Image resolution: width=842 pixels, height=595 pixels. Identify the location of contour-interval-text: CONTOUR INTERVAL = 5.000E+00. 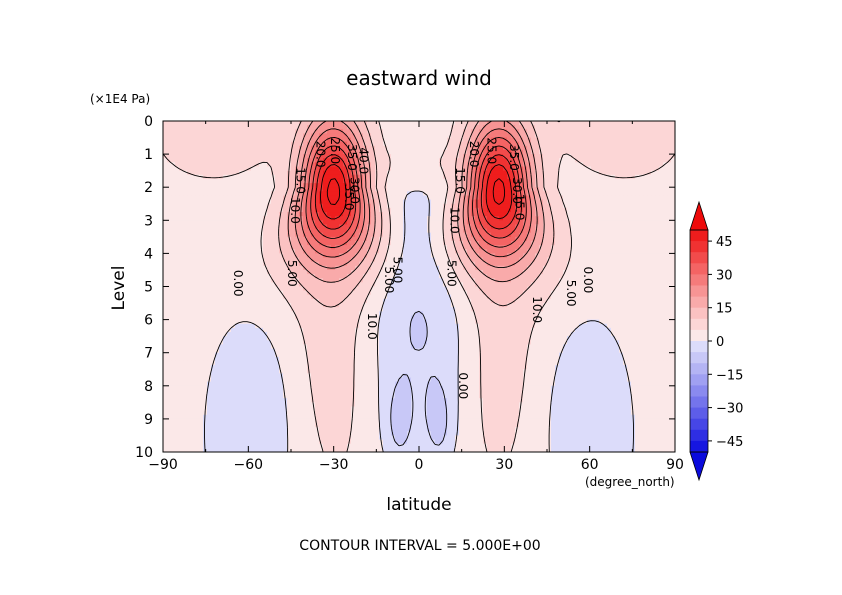
(419, 546).